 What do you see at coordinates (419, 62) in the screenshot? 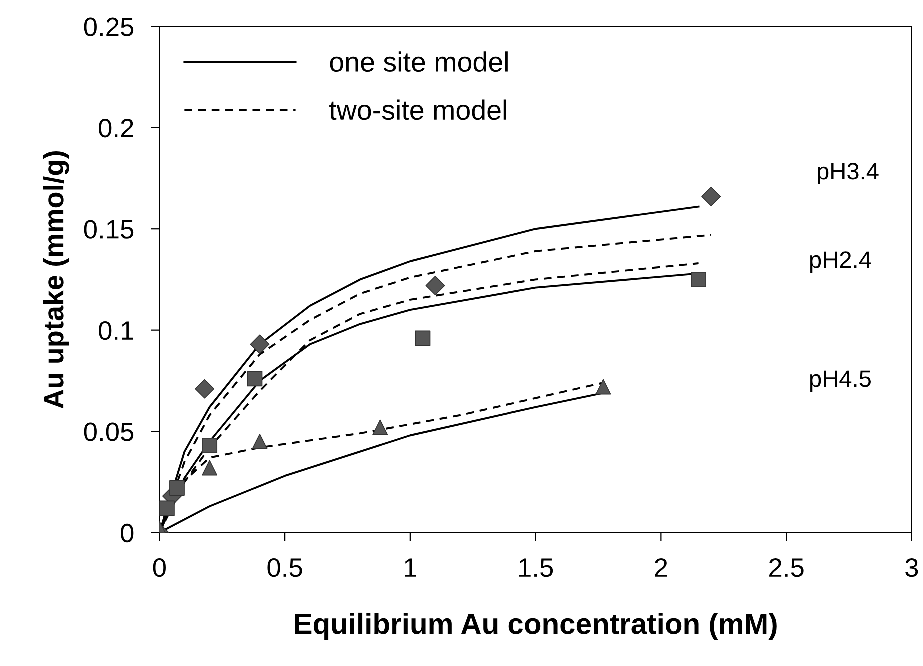
I see `legend-label: one site model` at bounding box center [419, 62].